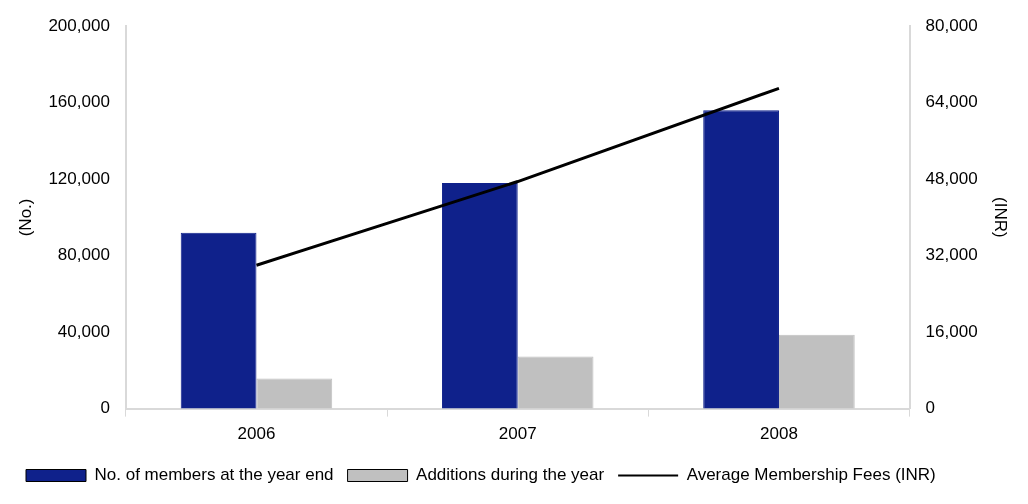 Image resolution: width=1028 pixels, height=504 pixels. I want to click on y2-tick-label: 64,000, so click(951, 102).